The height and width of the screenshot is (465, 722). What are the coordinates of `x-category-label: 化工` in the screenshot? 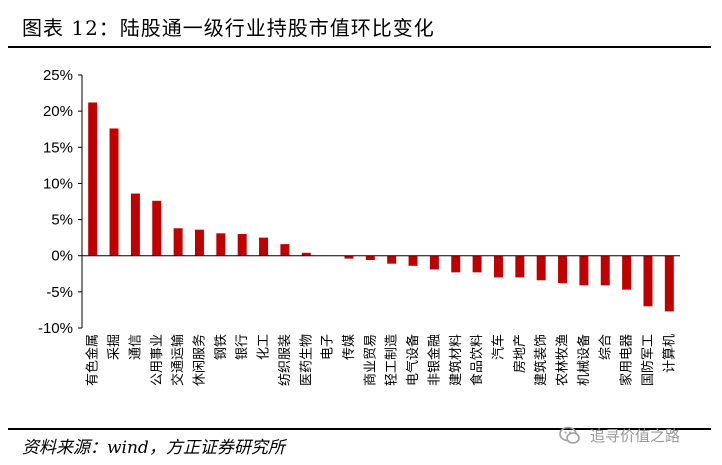 It's located at (264, 347).